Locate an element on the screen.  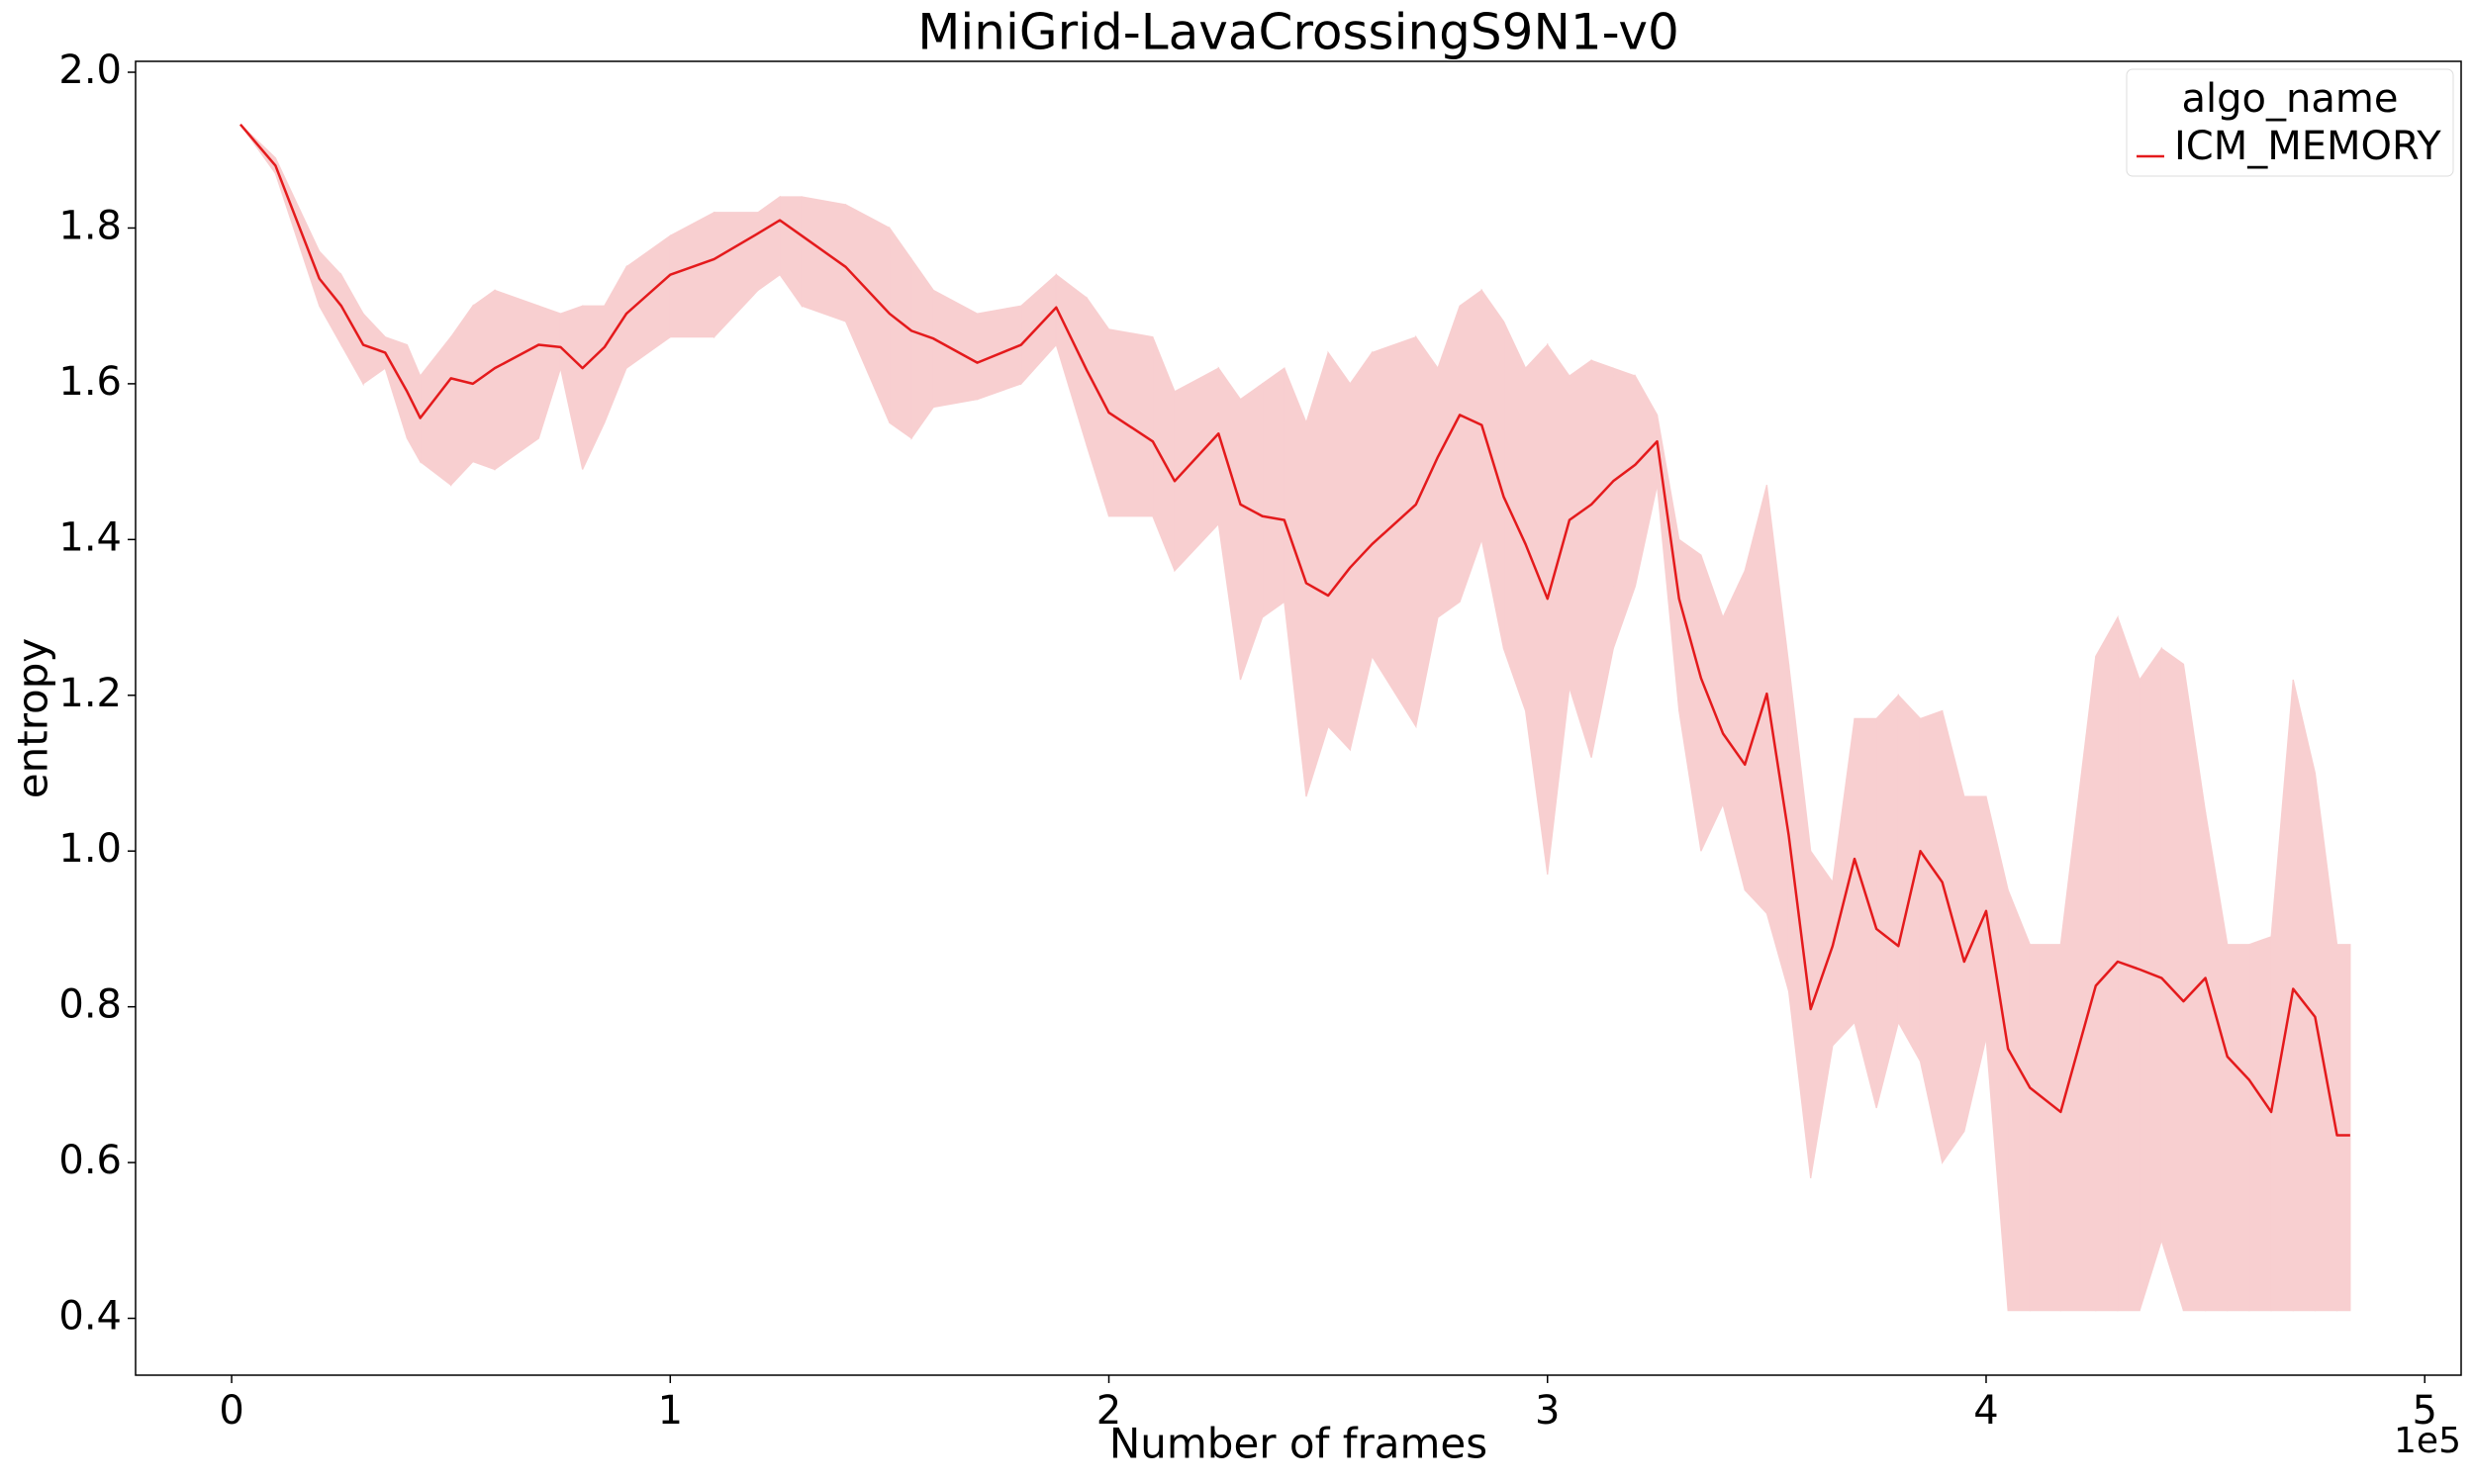
y-tick-label: 0.6 is located at coordinates (90, 1160).